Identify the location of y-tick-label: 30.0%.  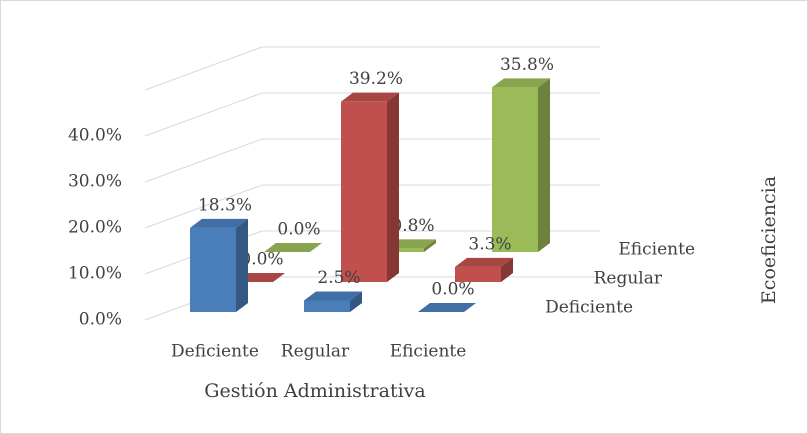
(95, 182).